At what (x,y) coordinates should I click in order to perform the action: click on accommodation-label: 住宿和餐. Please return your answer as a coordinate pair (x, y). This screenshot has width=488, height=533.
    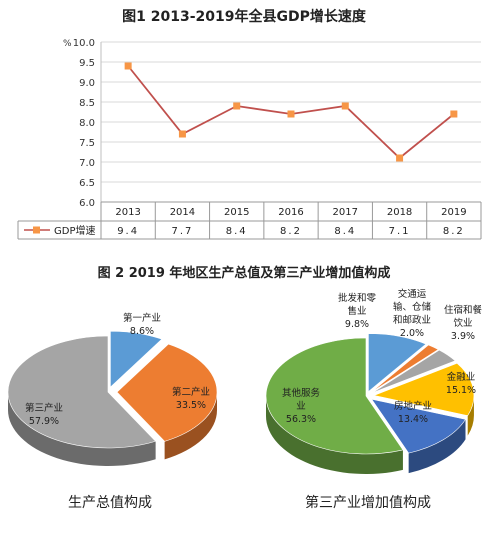
    Looking at the image, I should click on (463, 310).